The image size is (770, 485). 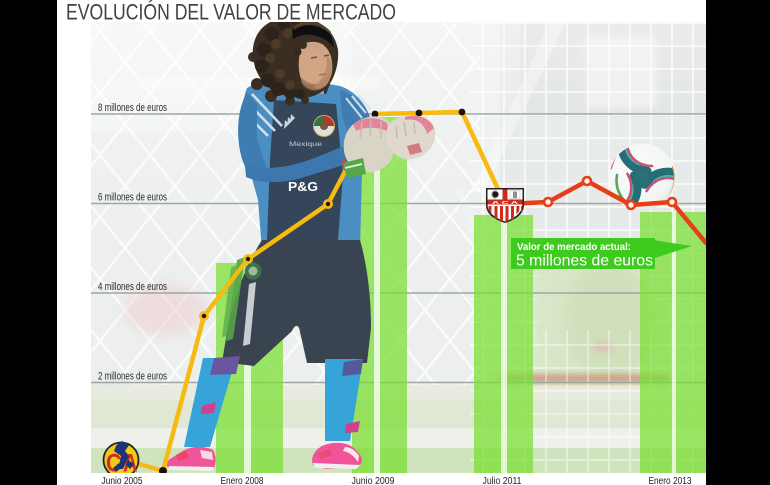 I want to click on svg-text: EVOLUCIÓN DEL VALOR DE MERCADO, so click(x=231, y=12).